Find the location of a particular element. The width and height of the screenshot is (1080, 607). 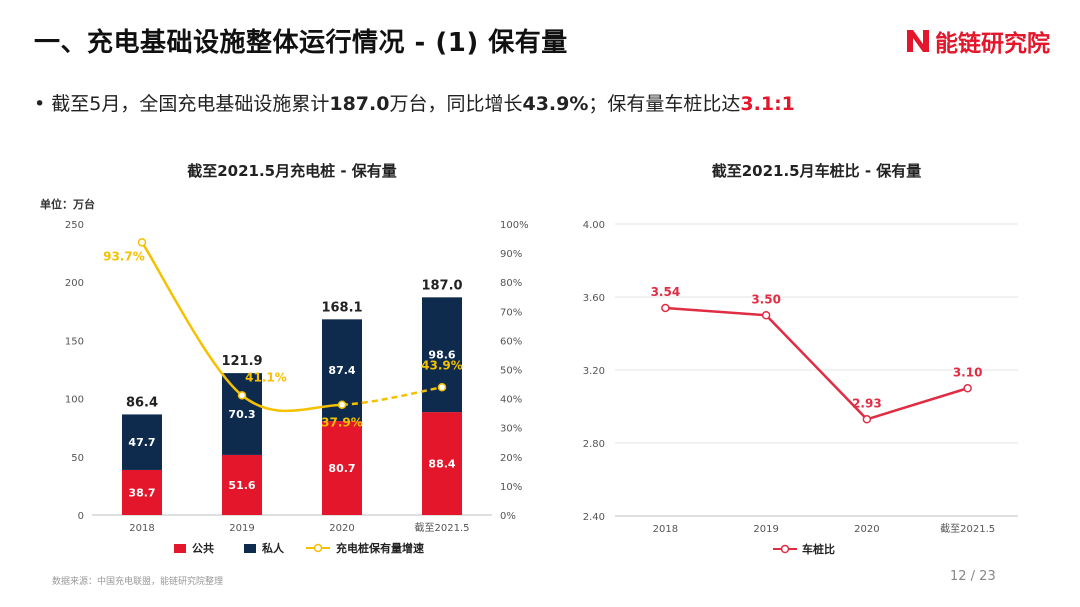

legend-public-swatch is located at coordinates (180, 548).